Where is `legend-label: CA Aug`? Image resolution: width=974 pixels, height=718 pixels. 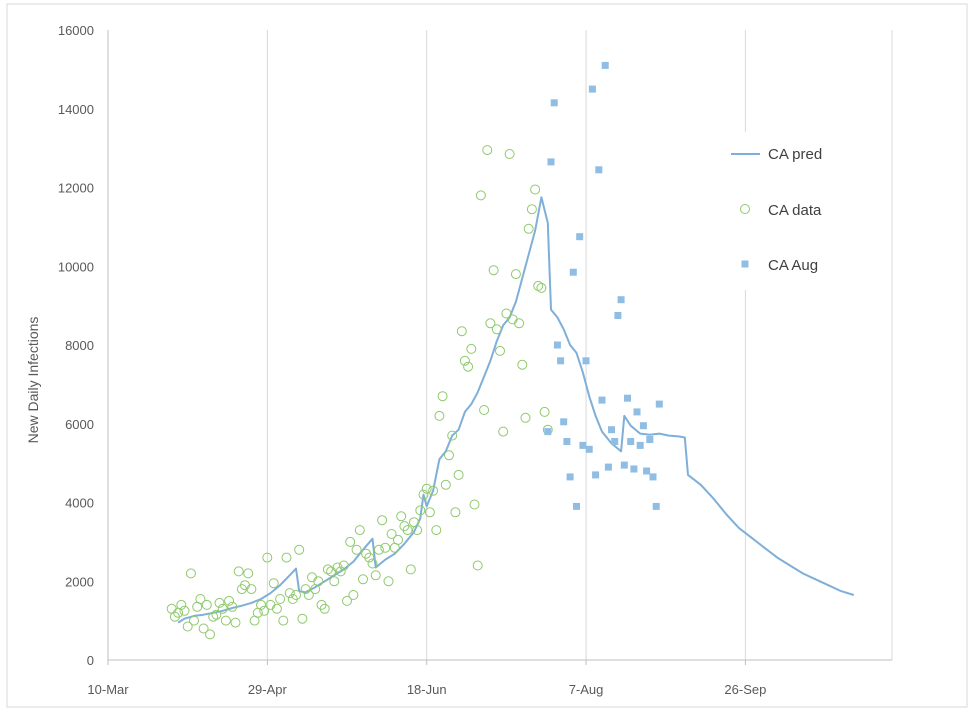 legend-label: CA Aug is located at coordinates (793, 265).